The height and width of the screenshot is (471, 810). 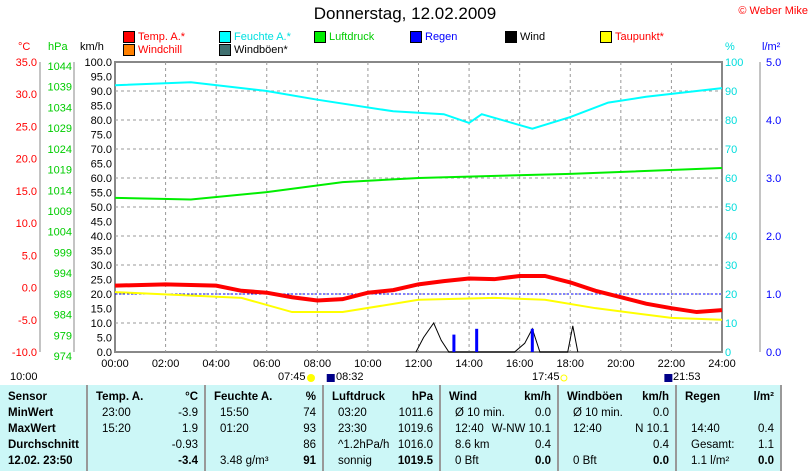 What do you see at coordinates (503, 445) in the screenshot?
I see `table-row: 8.6 km 0.4` at bounding box center [503, 445].